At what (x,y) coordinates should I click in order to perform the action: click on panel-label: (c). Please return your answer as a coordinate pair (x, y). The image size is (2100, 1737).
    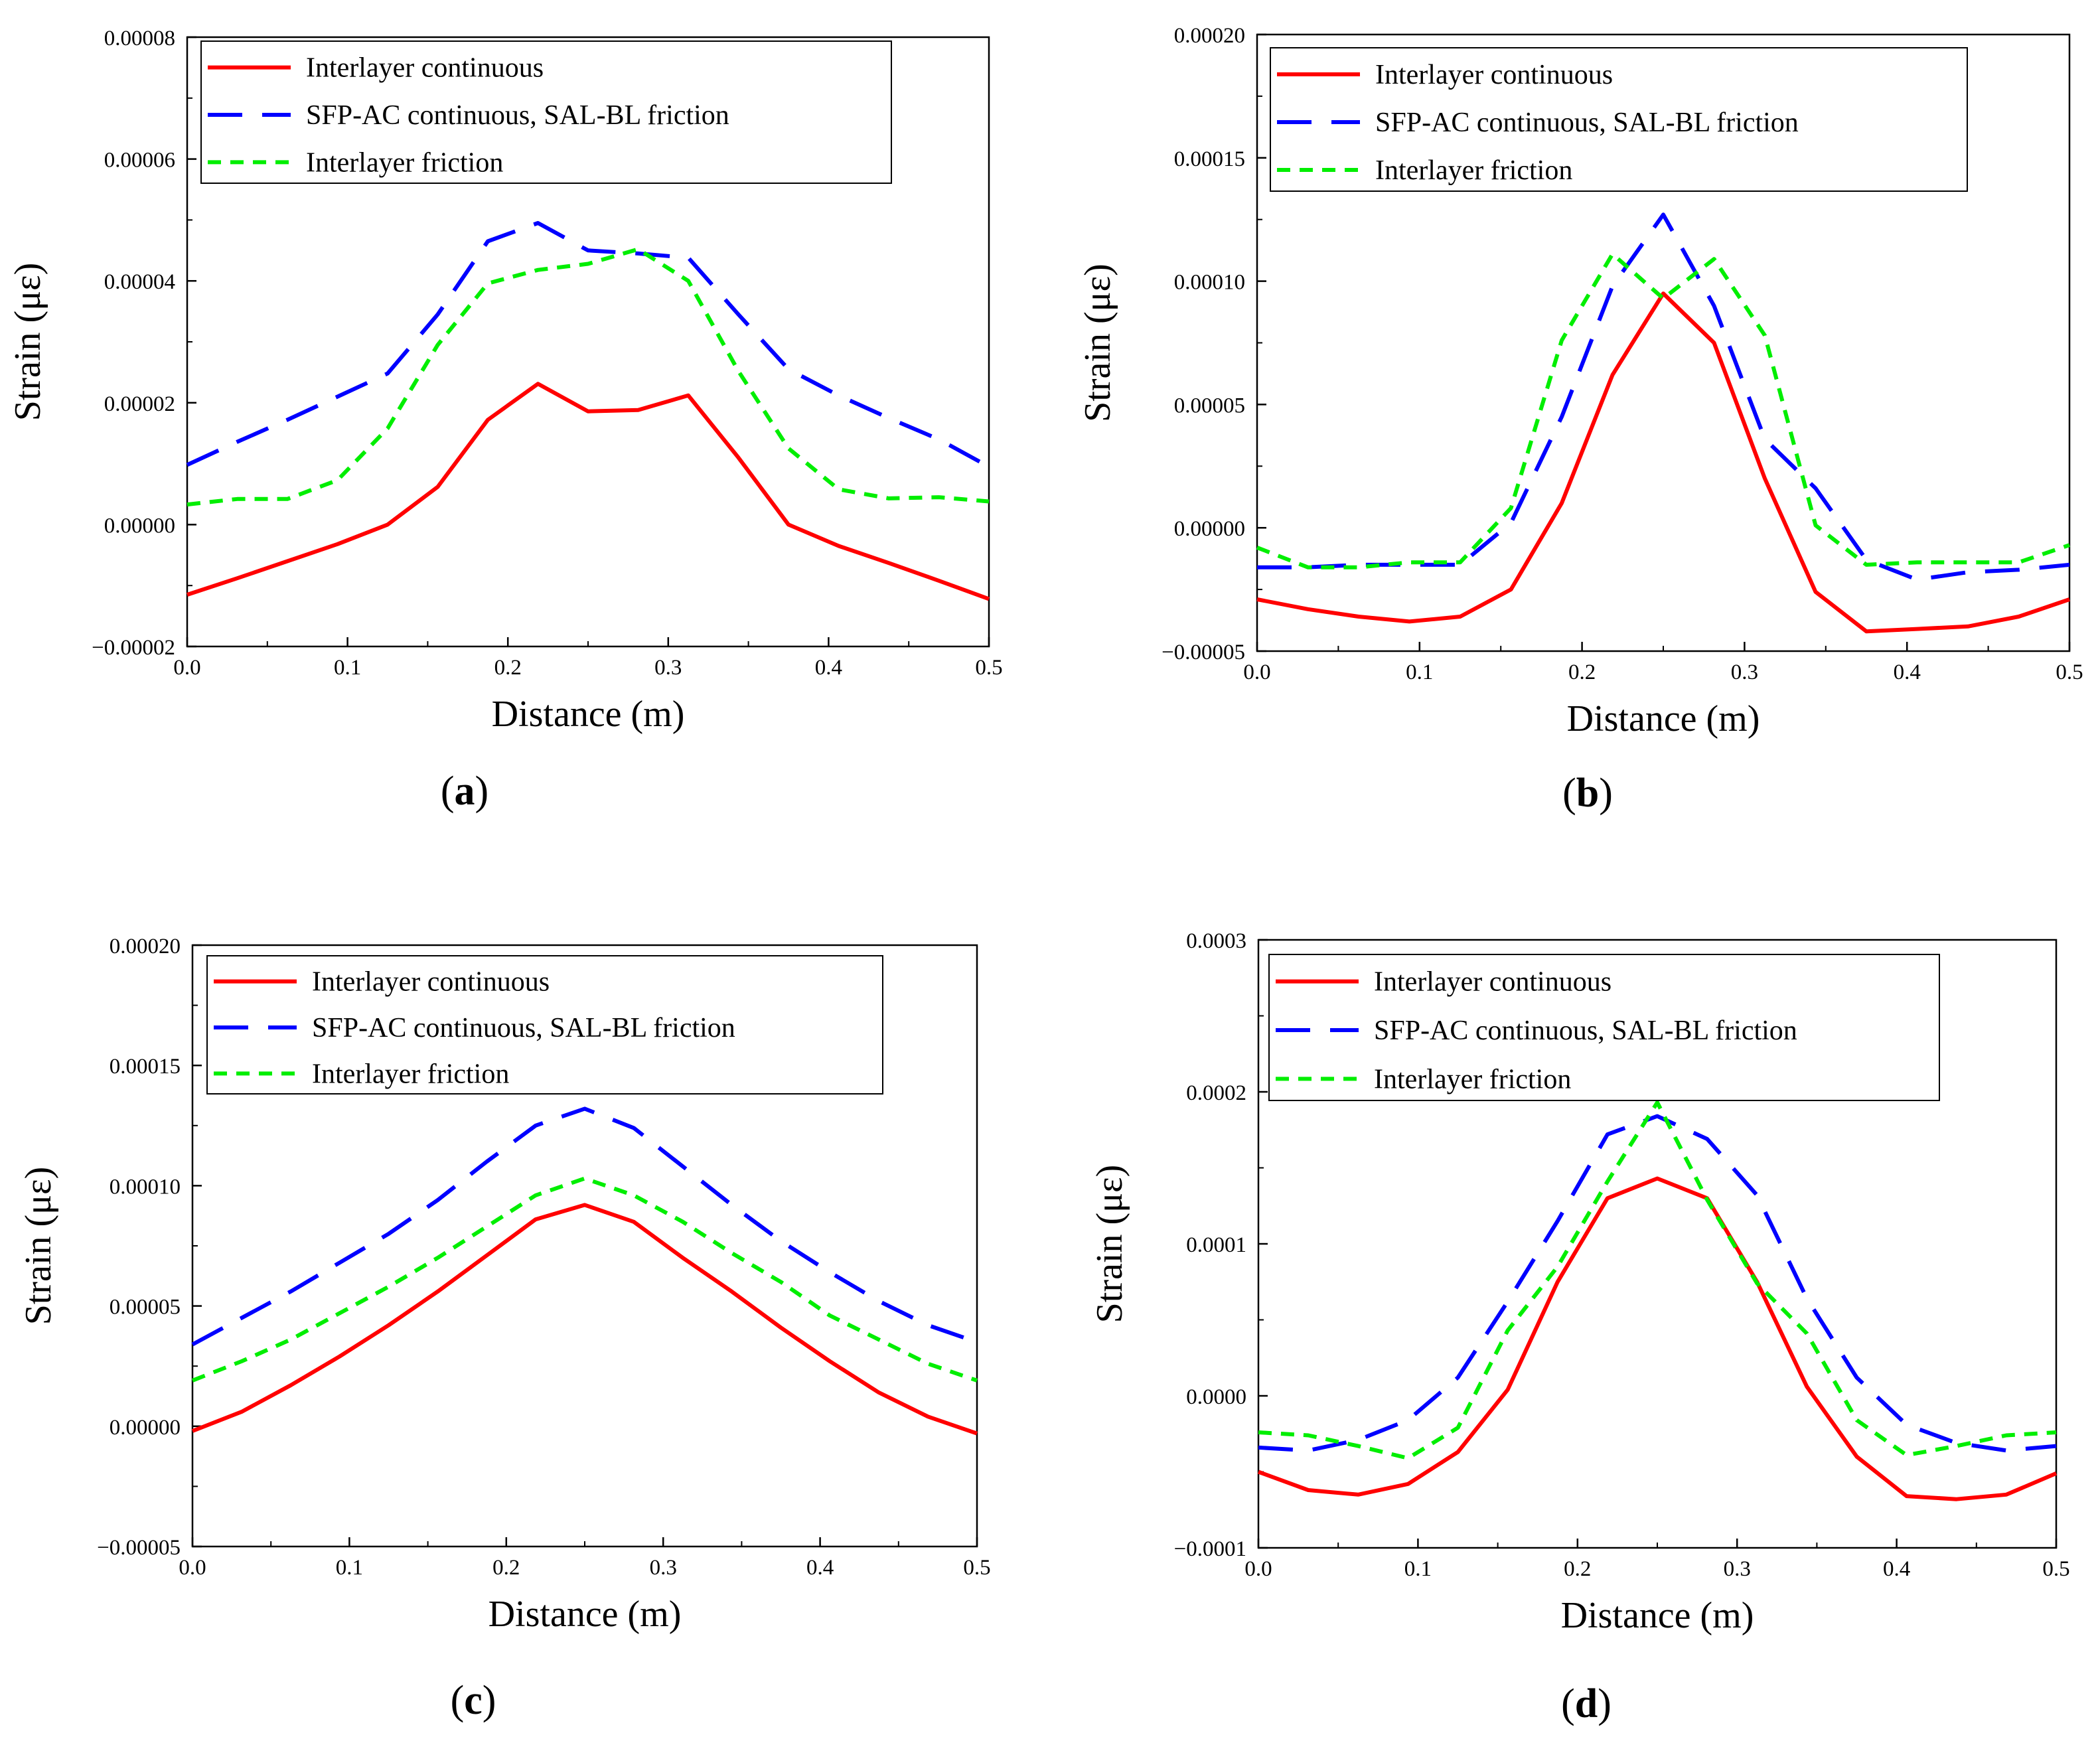
    Looking at the image, I should click on (473, 1700).